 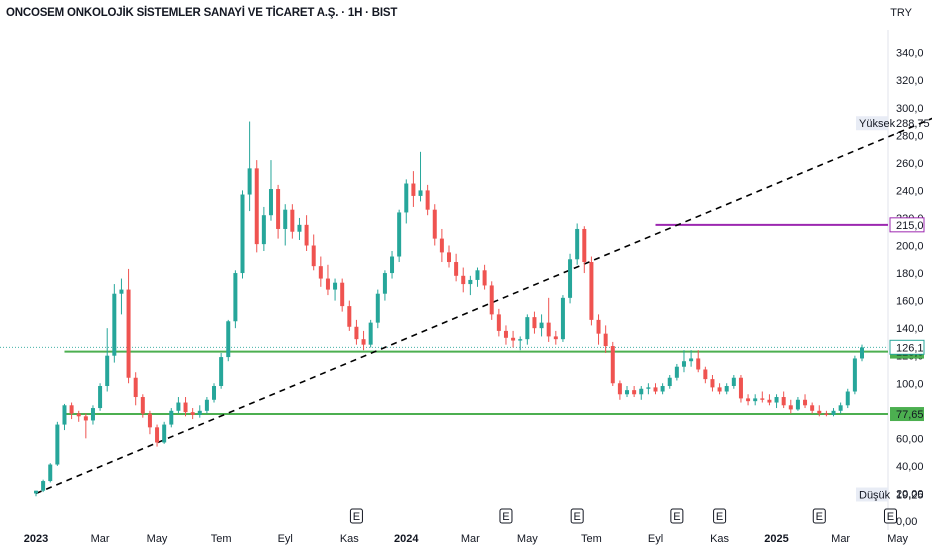 I want to click on low-name: Düşük, so click(x=875, y=495).